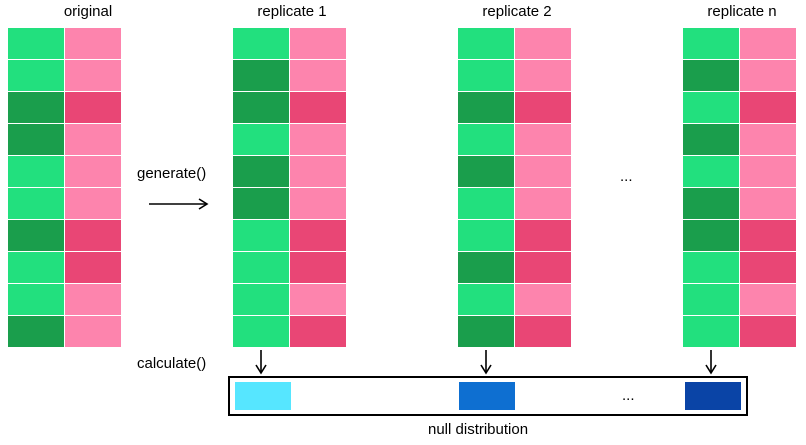 This screenshot has width=806, height=445. Describe the element at coordinates (172, 173) in the screenshot. I see `generate-label: generate()` at that location.